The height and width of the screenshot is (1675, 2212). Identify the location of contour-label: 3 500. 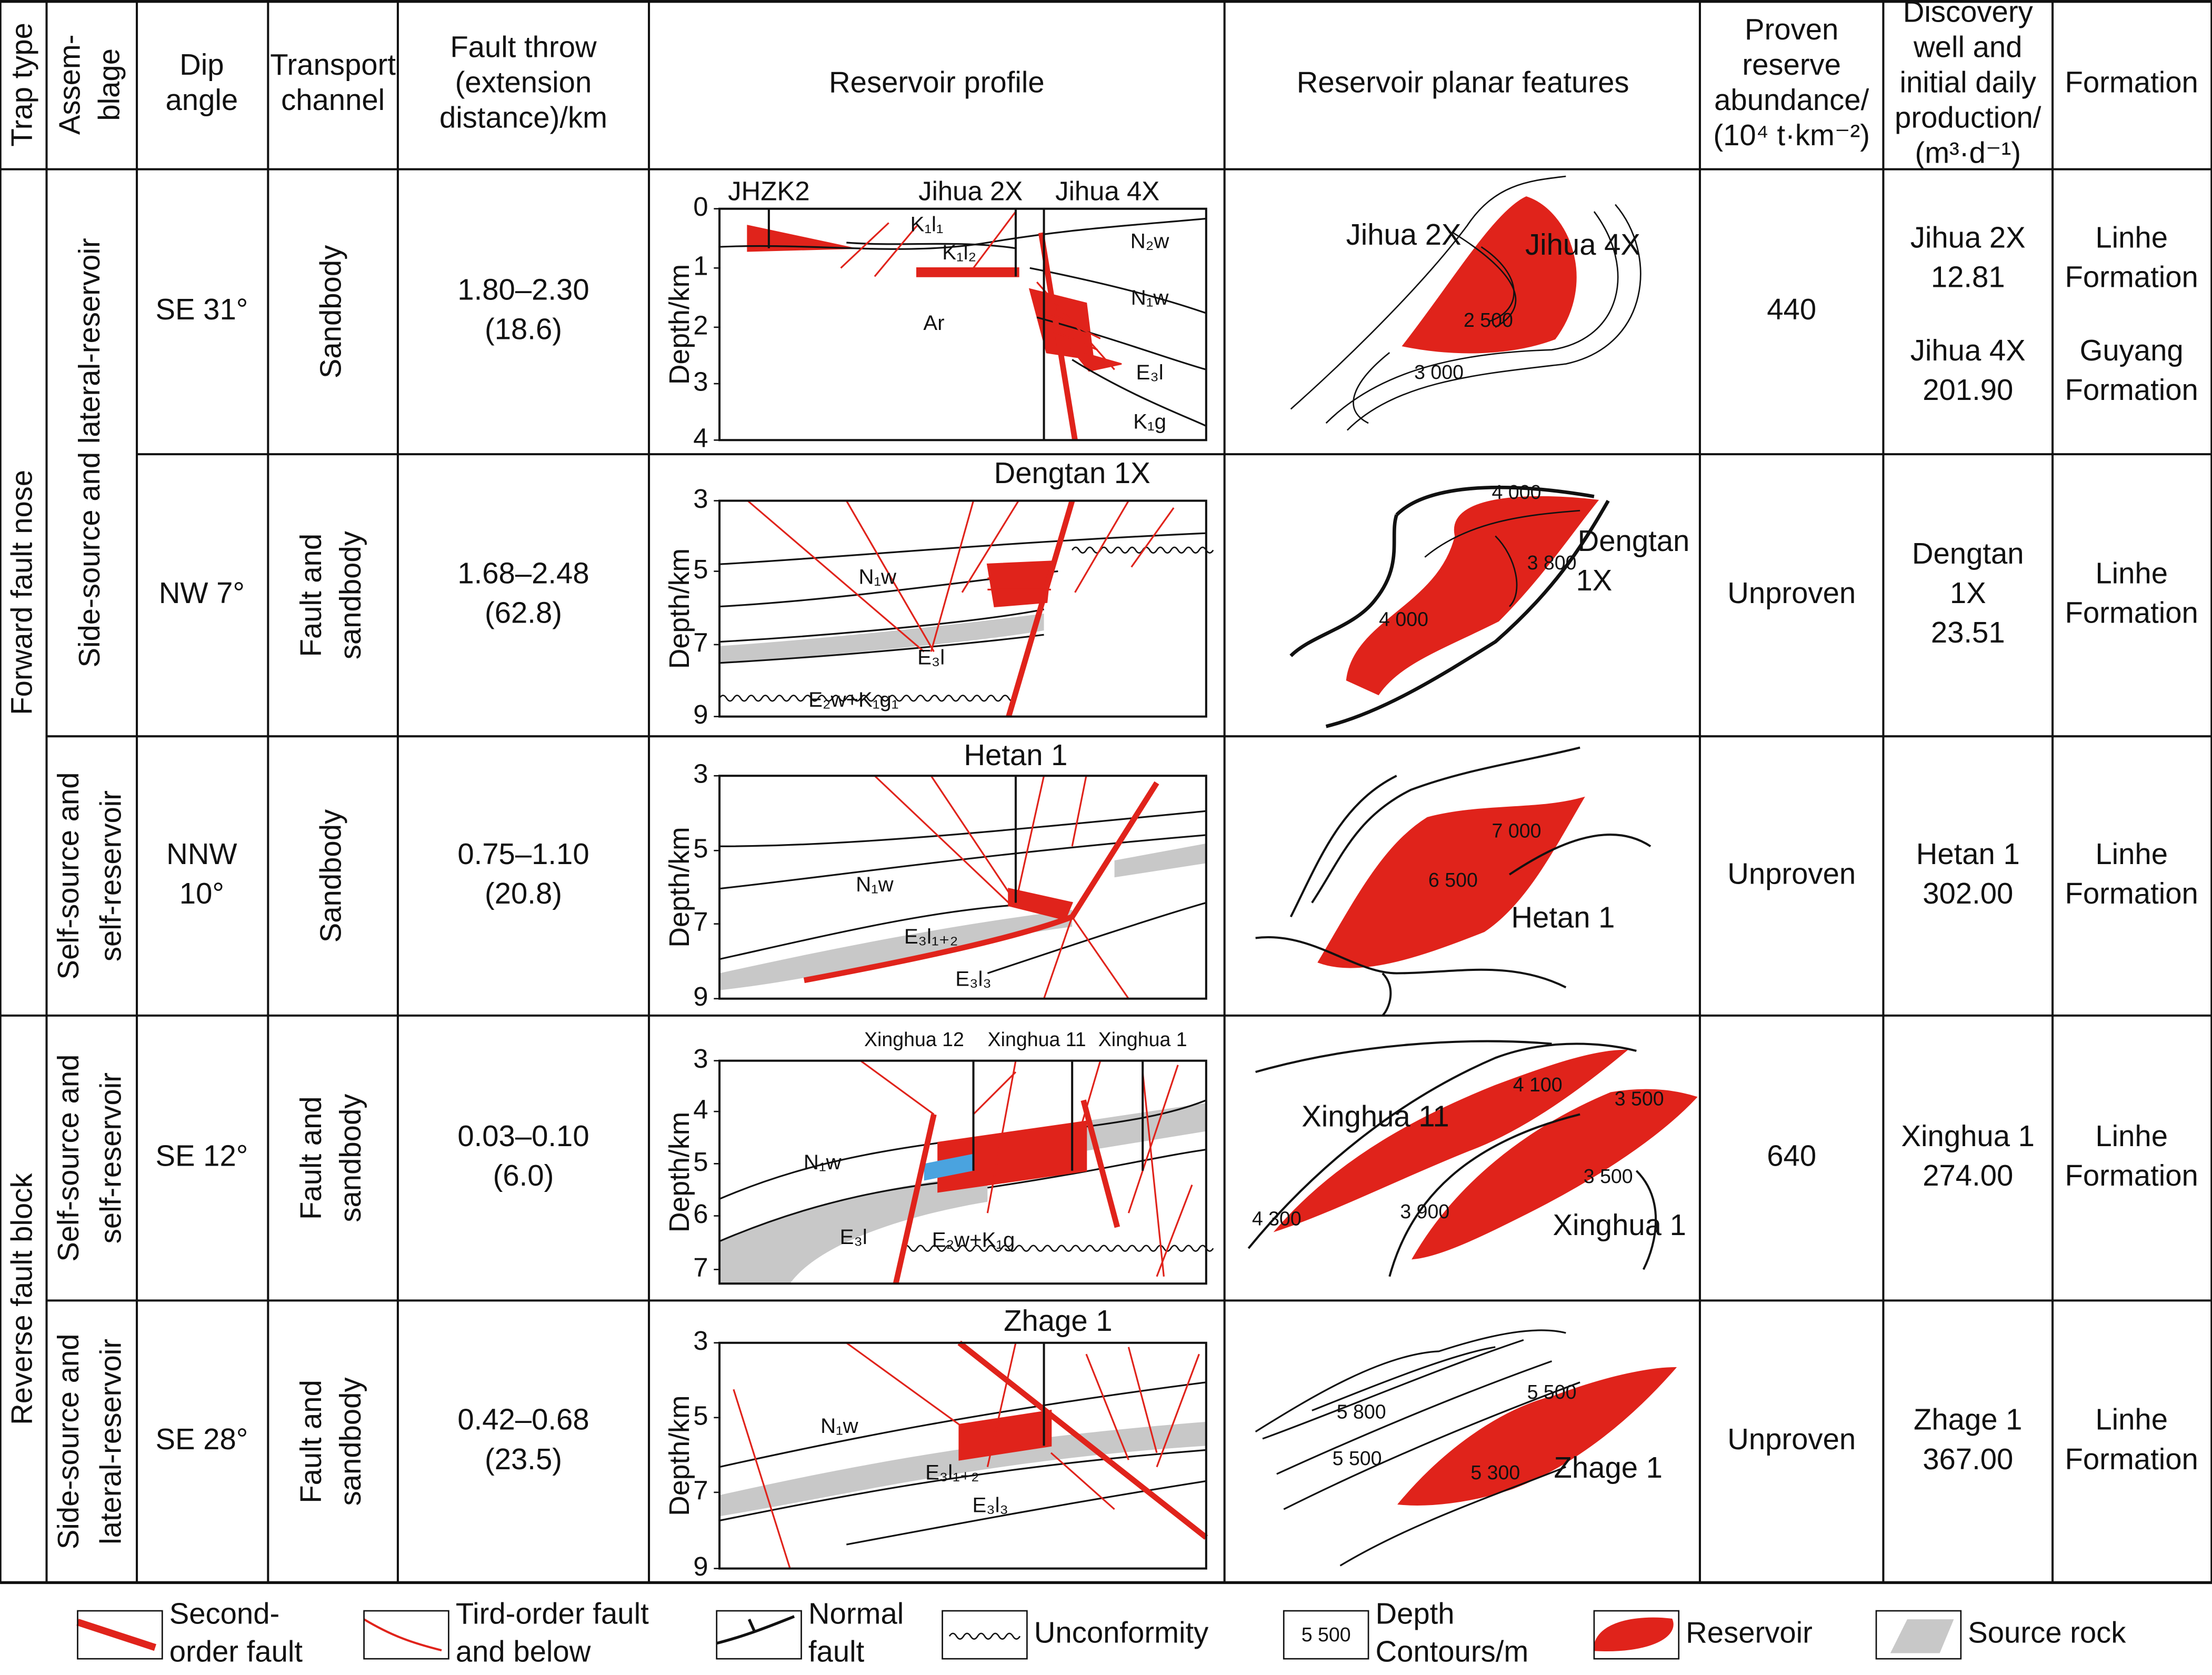
(1639, 1099).